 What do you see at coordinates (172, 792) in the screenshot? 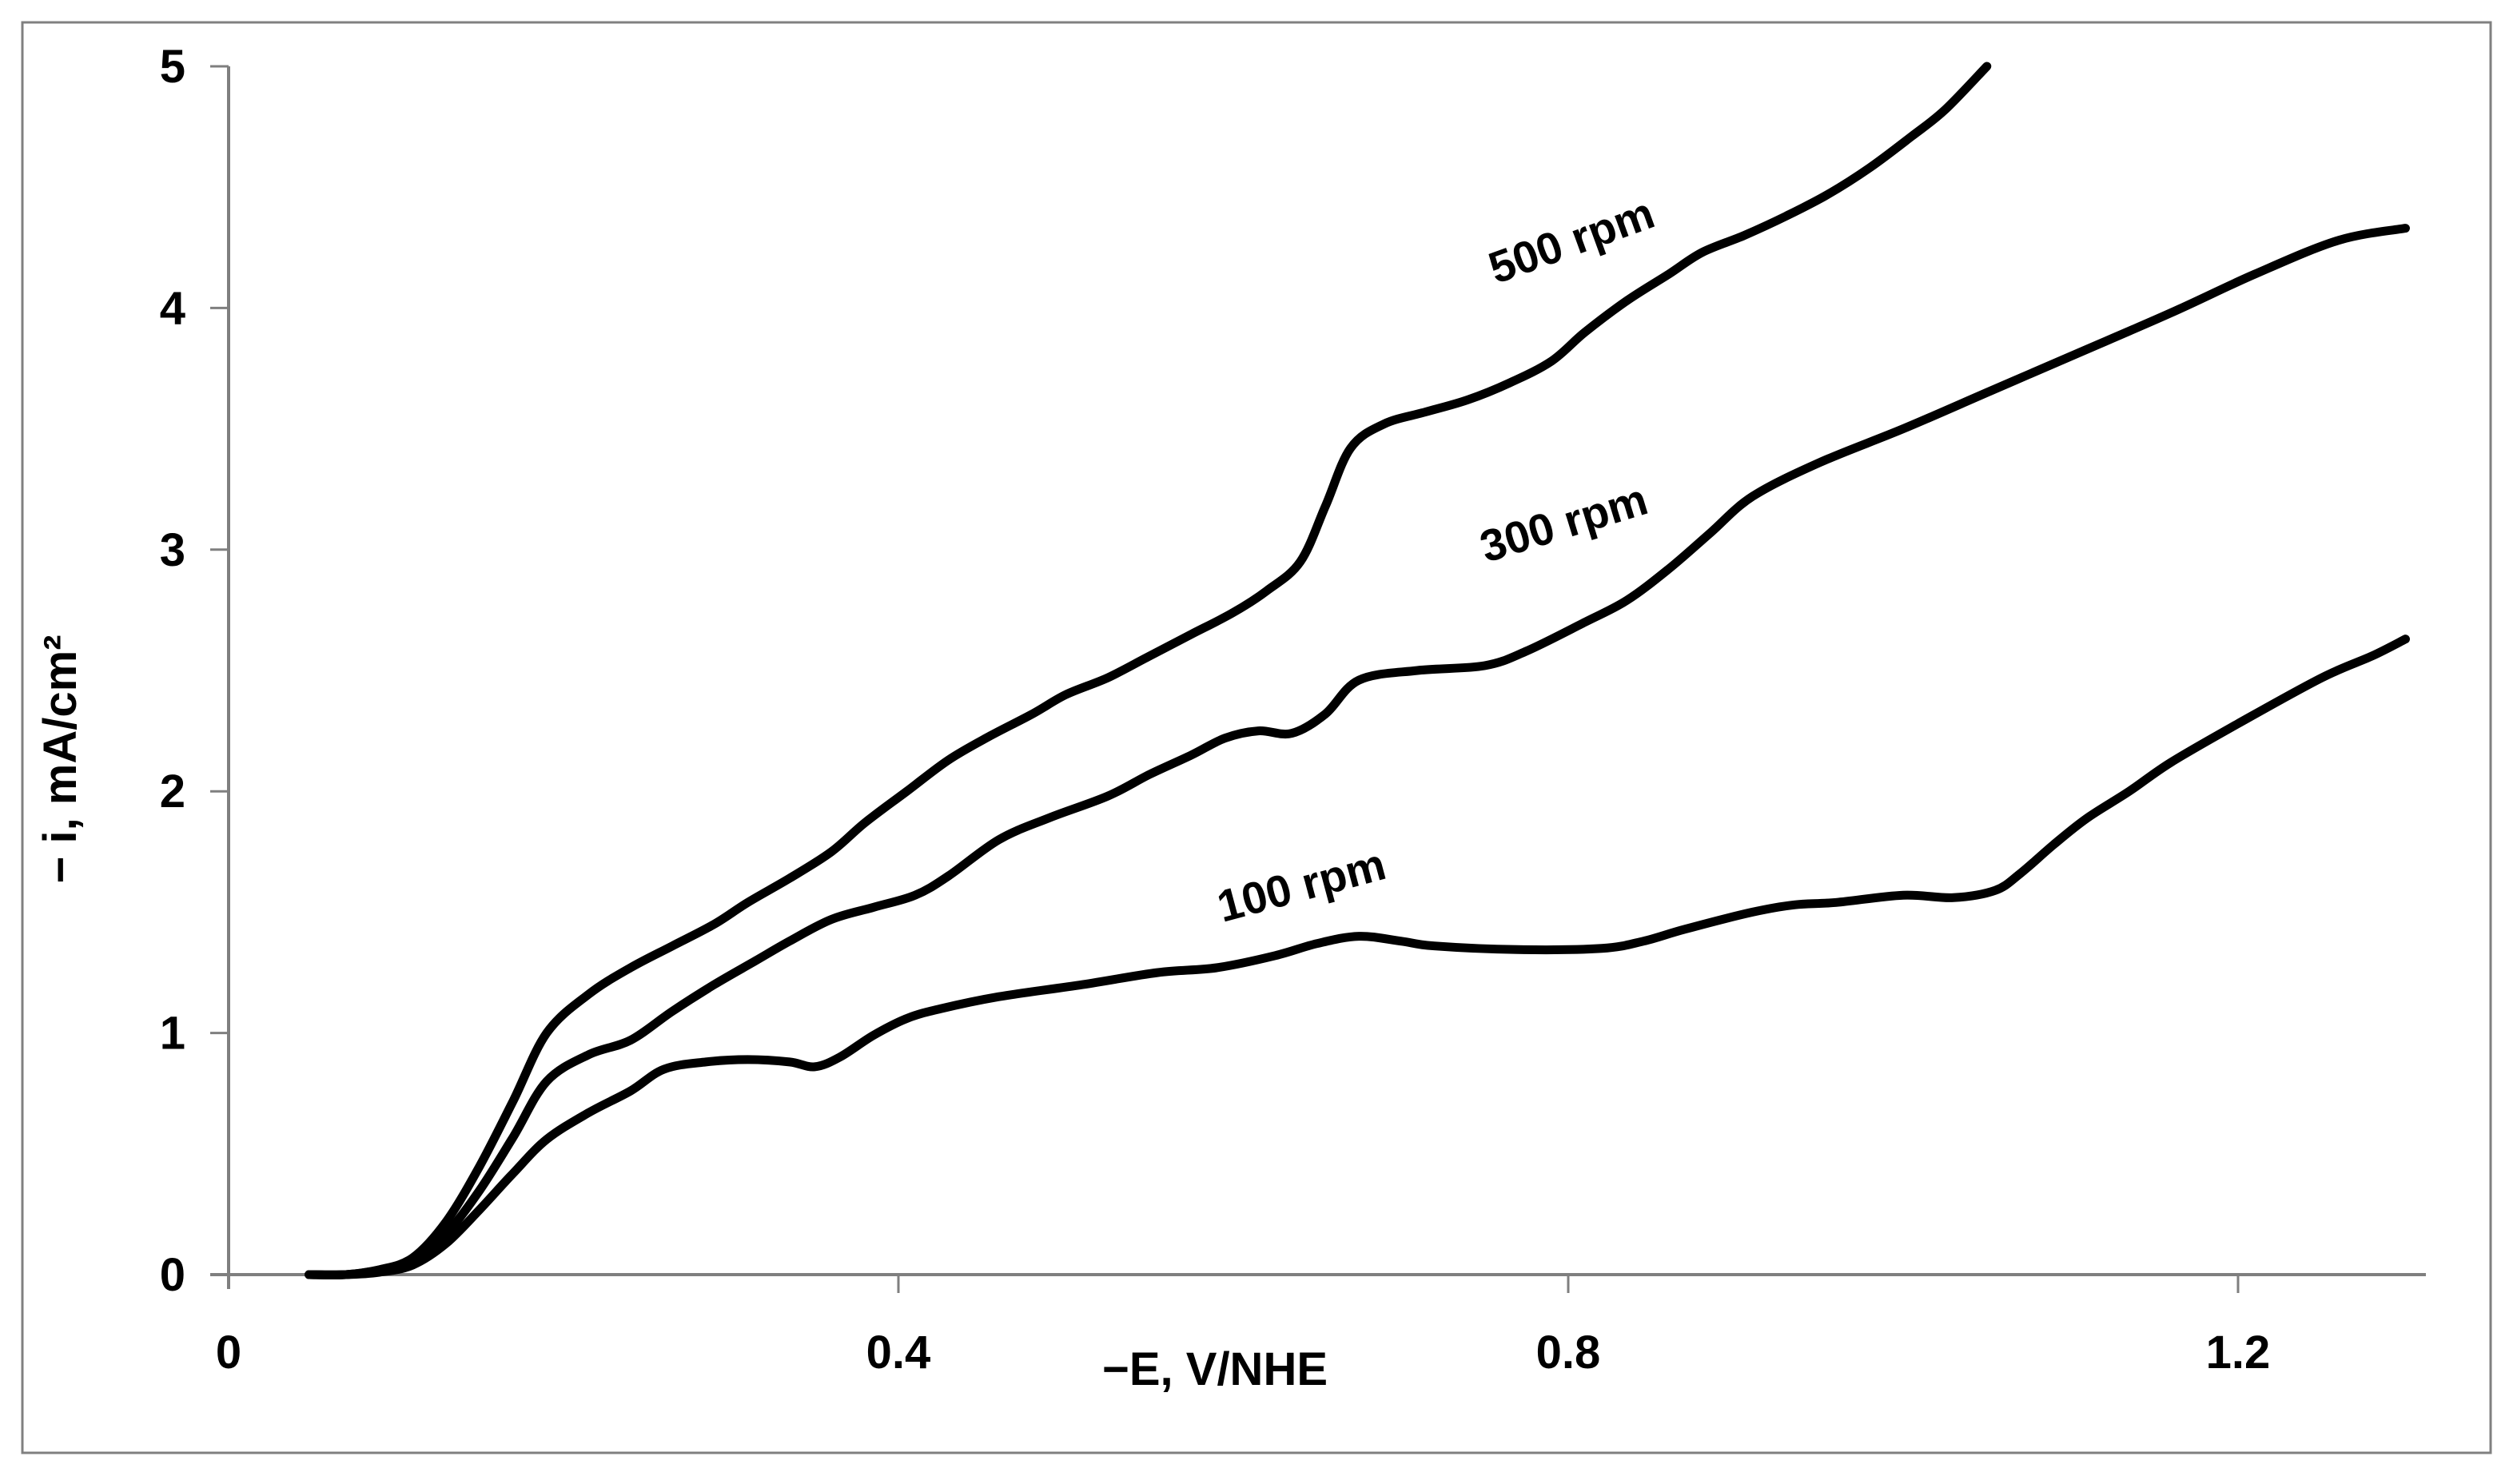
I see `y-tick-label-2: 2` at bounding box center [172, 792].